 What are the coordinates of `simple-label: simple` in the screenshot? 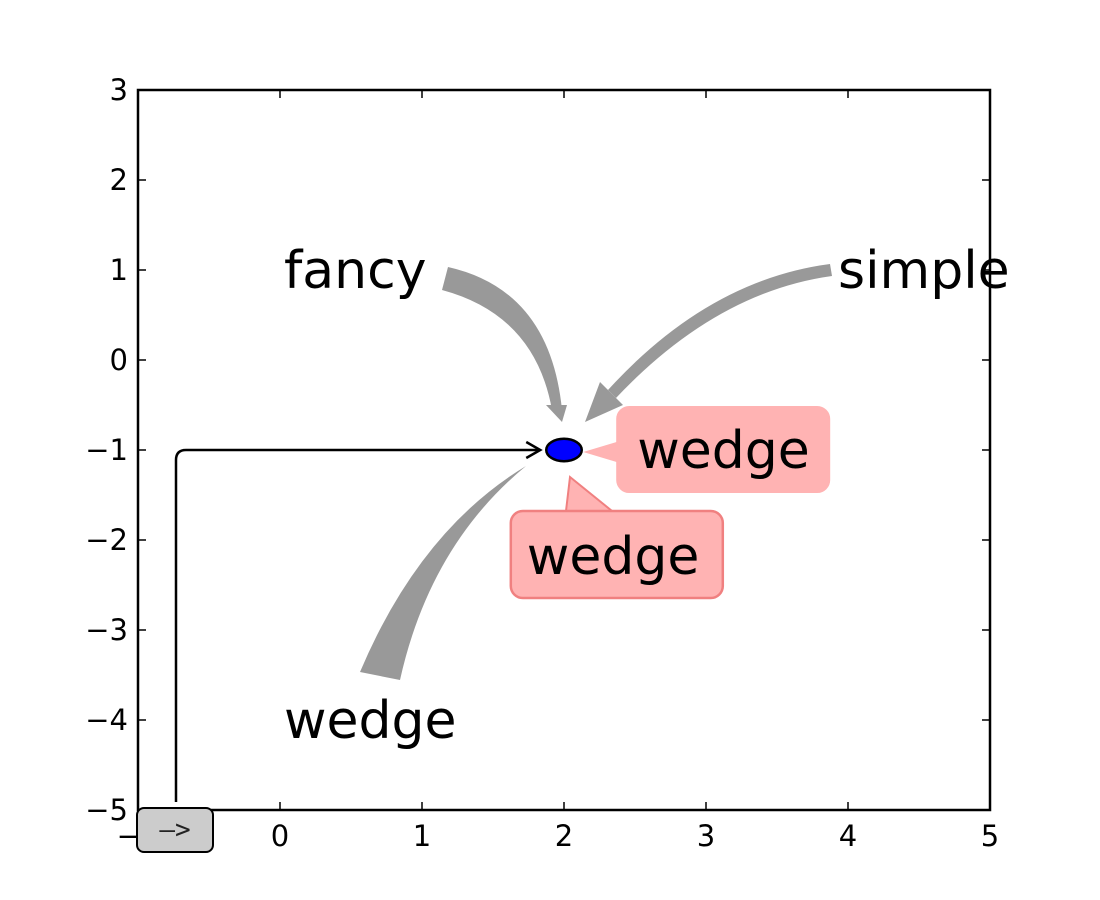 It's located at (924, 271).